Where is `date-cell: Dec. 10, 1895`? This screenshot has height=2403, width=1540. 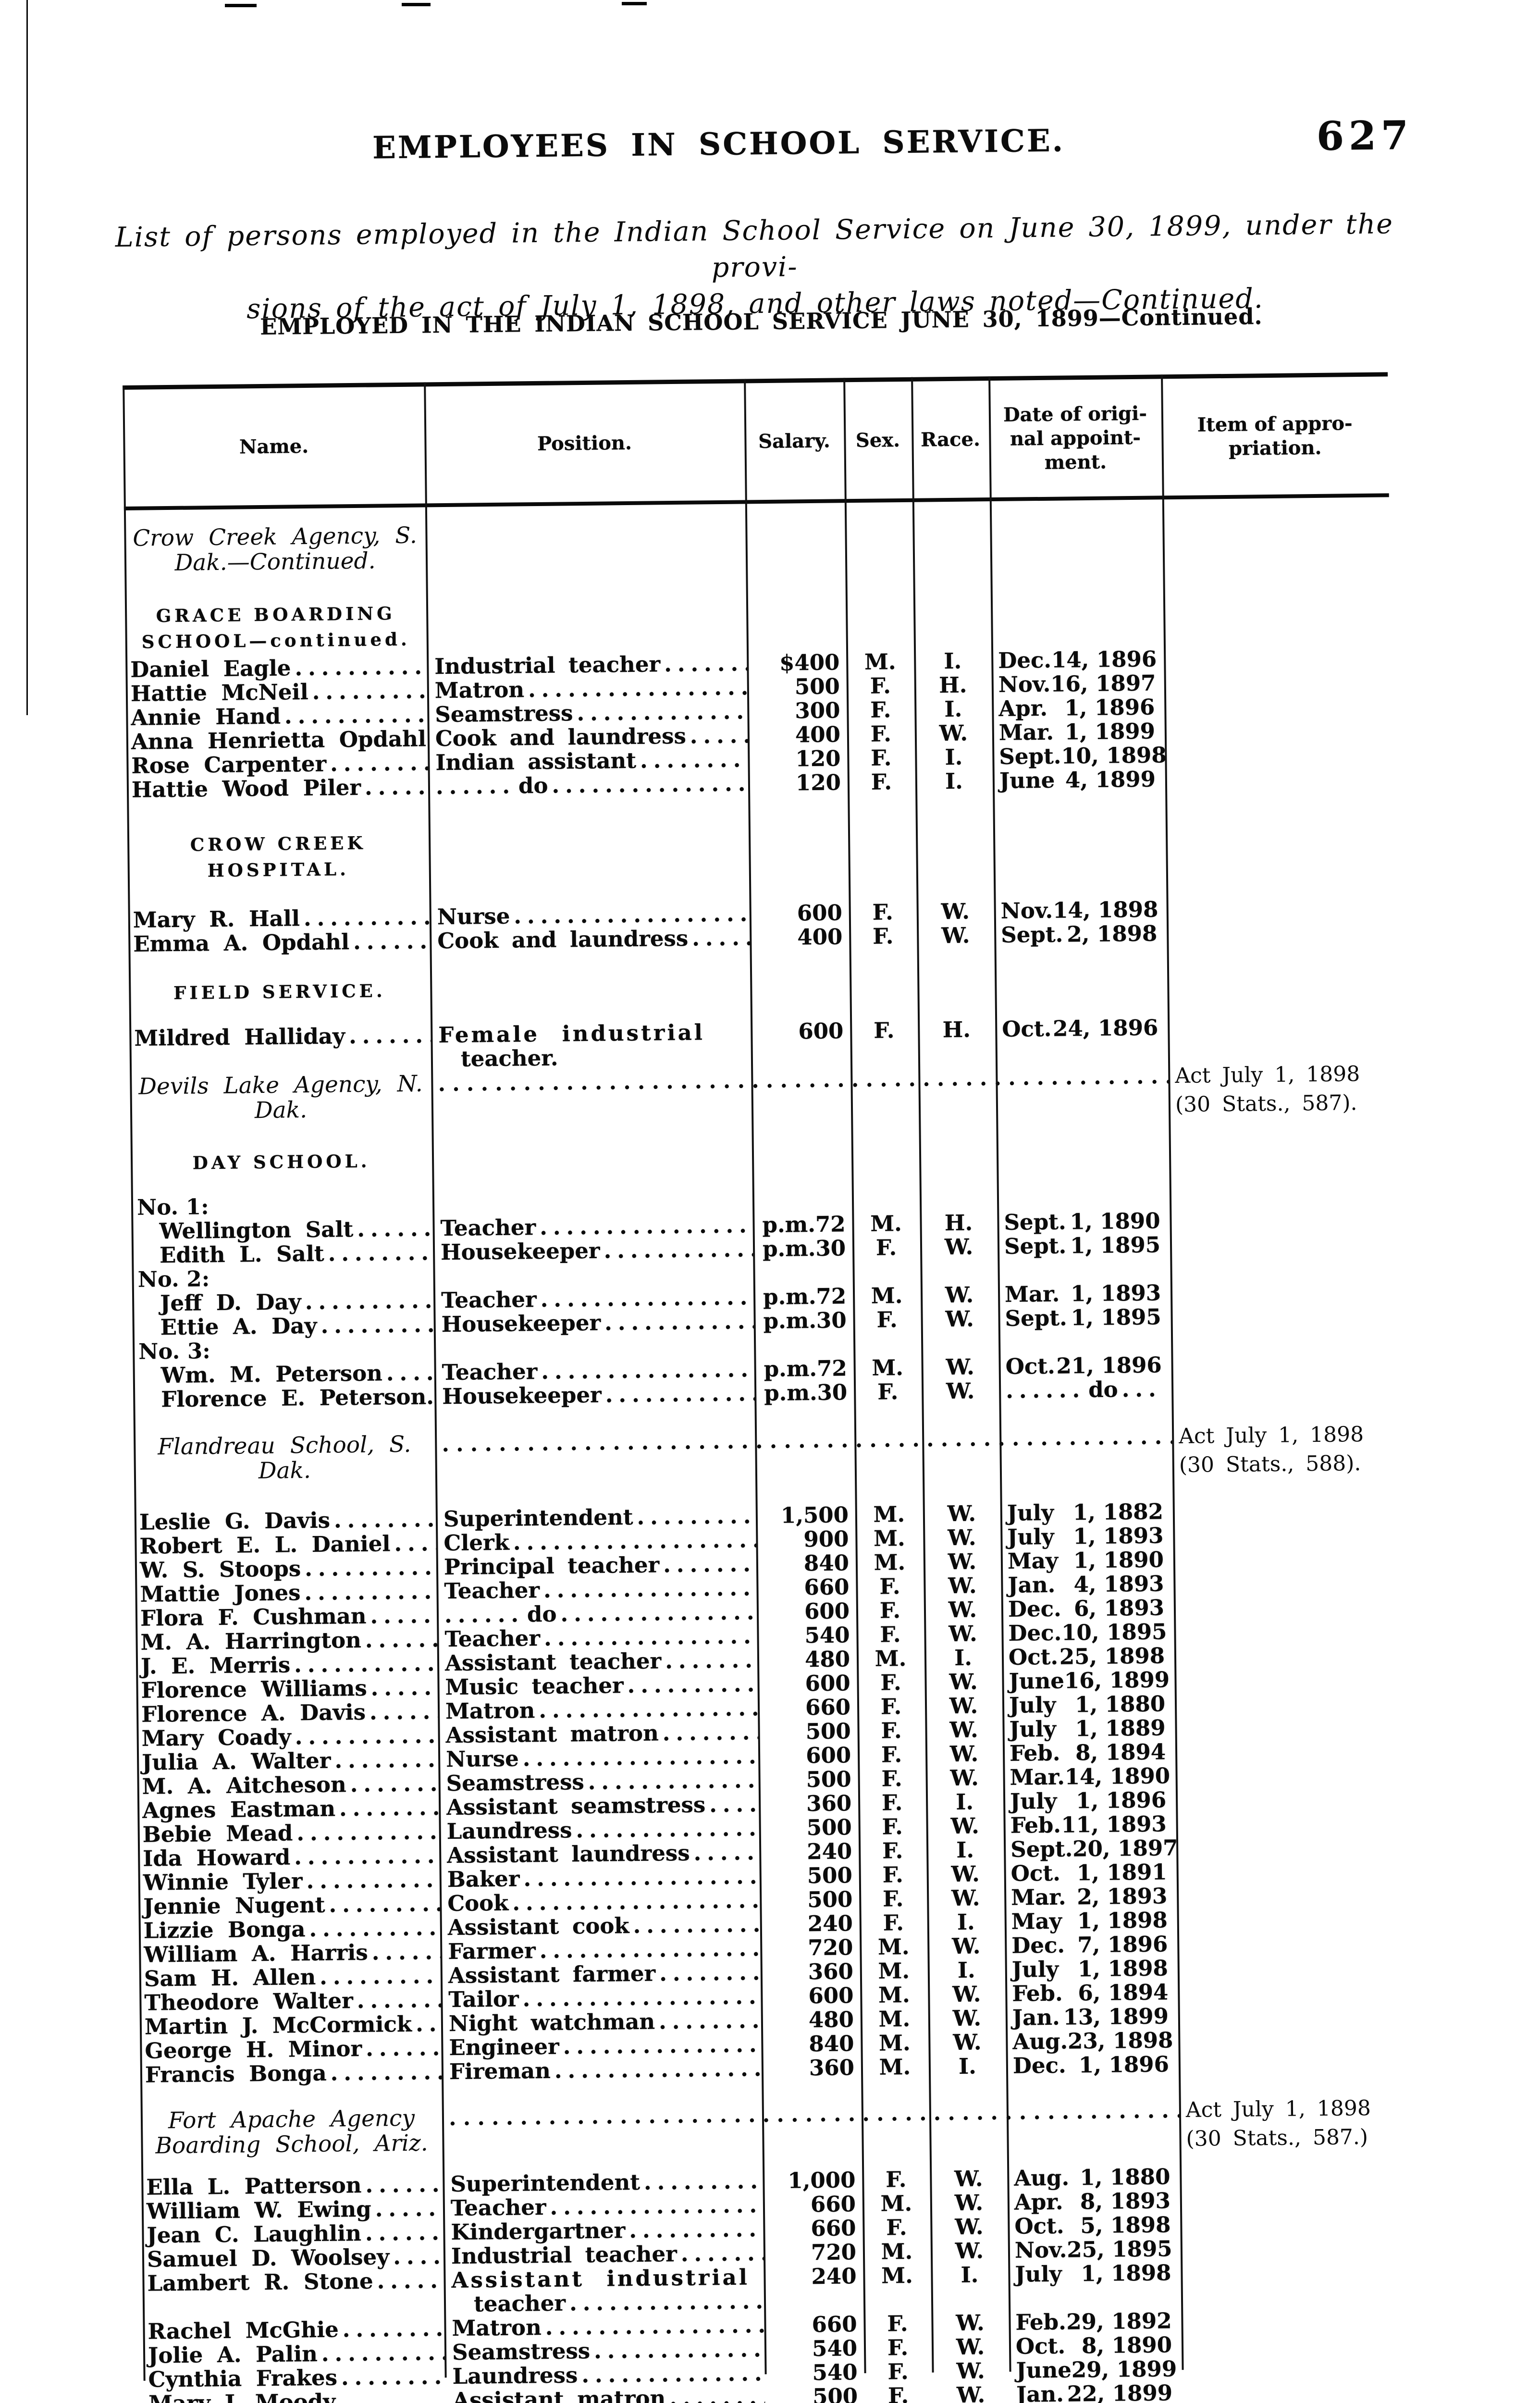
date-cell: Dec. 10, 1895 is located at coordinates (1087, 1633).